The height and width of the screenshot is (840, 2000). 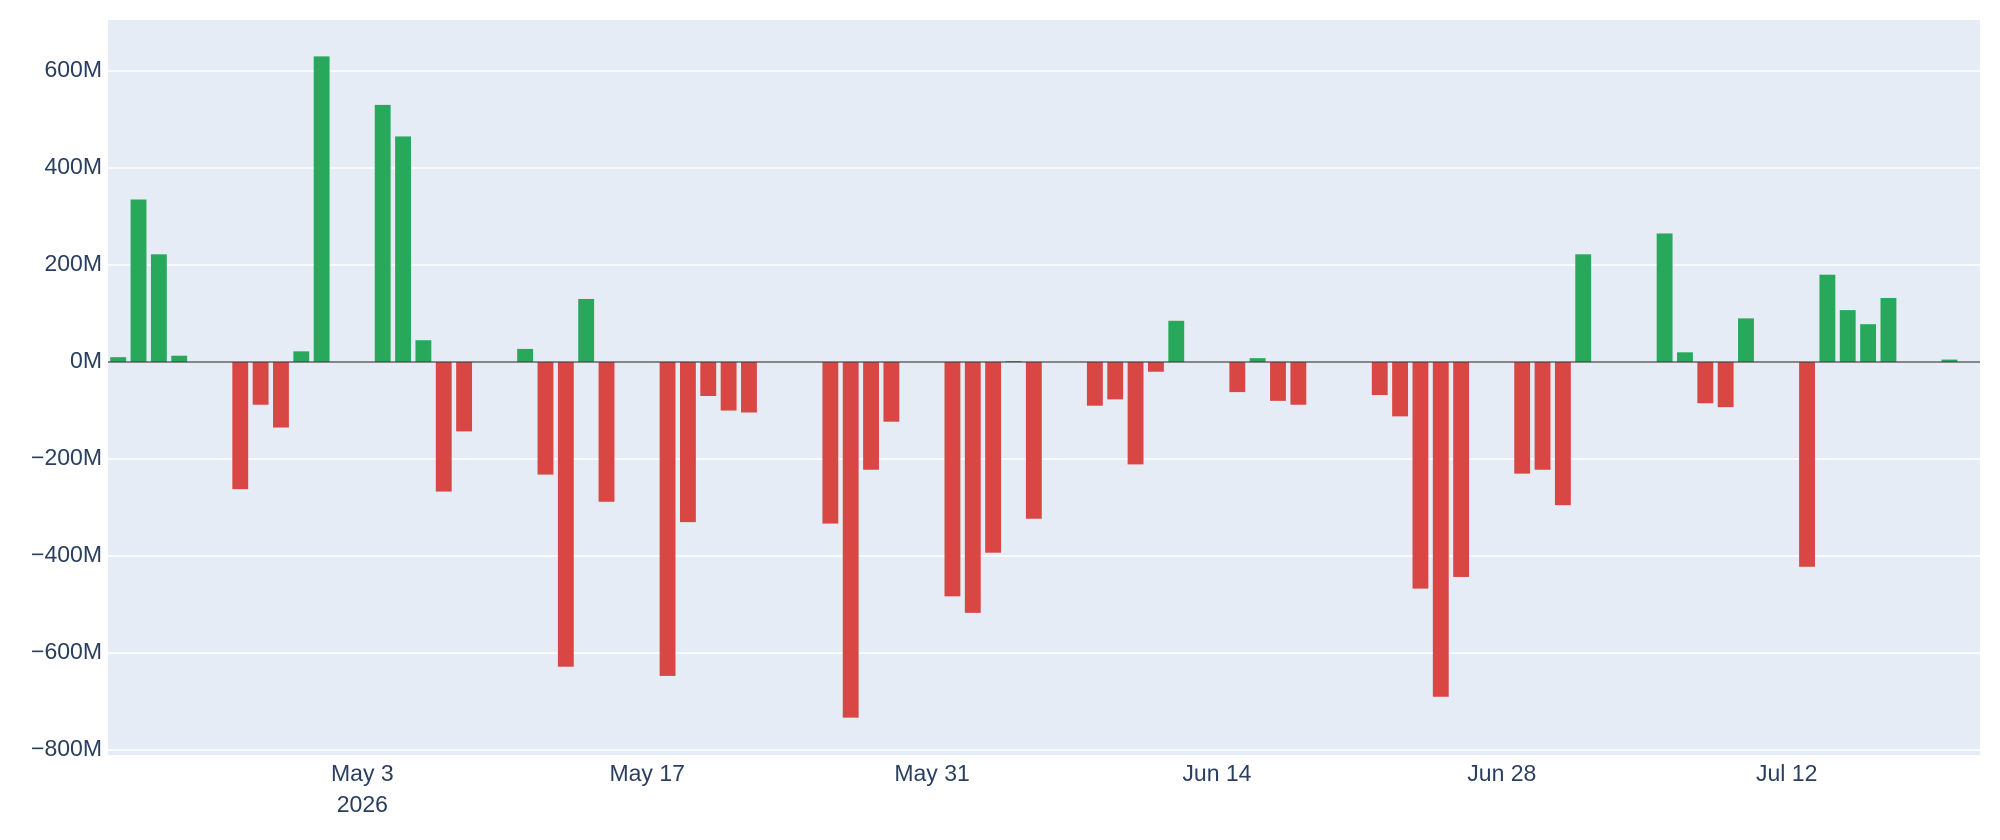 I want to click on y-tick-label: 400M, so click(x=73, y=166).